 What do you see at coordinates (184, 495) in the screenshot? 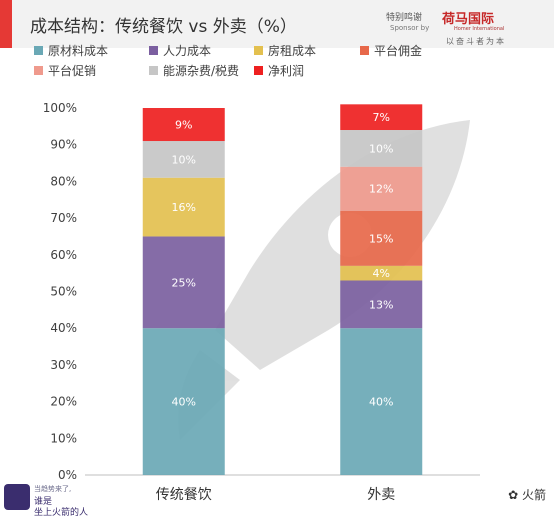
I see `x-tick-label: 传统餐饮` at bounding box center [184, 495].